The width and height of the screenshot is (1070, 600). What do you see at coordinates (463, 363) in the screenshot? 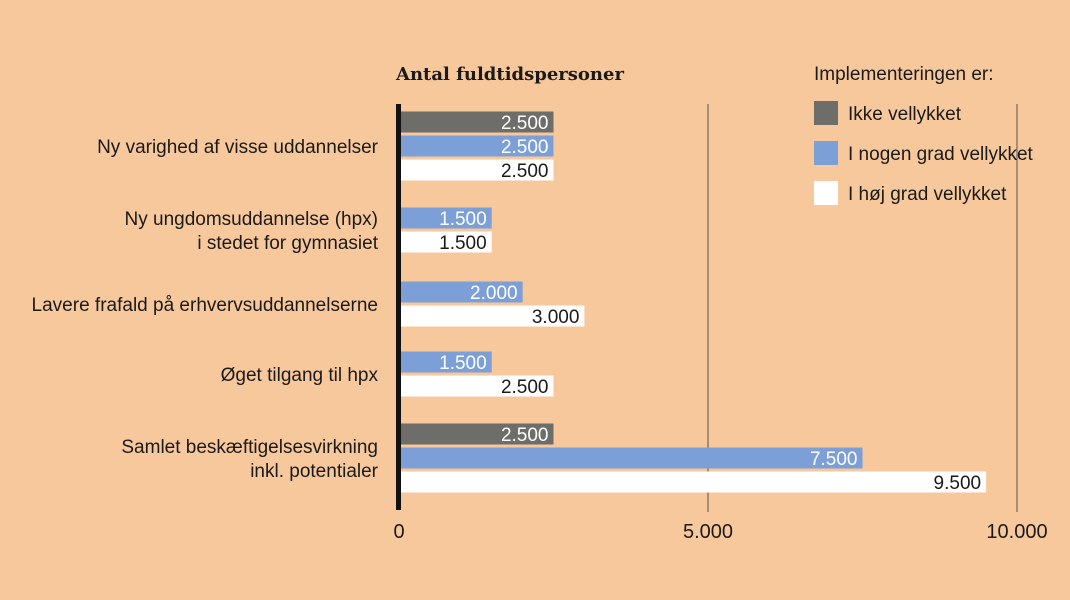
I see `bar-value-label-3-1: 1.500` at bounding box center [463, 363].